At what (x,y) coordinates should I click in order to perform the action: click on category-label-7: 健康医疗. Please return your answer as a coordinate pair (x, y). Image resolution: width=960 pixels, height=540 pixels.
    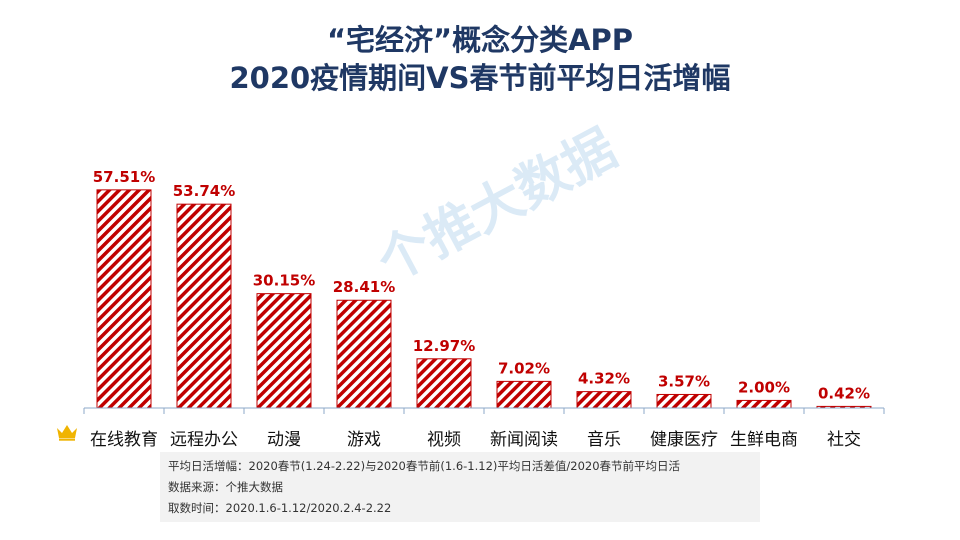
    Looking at the image, I should click on (684, 440).